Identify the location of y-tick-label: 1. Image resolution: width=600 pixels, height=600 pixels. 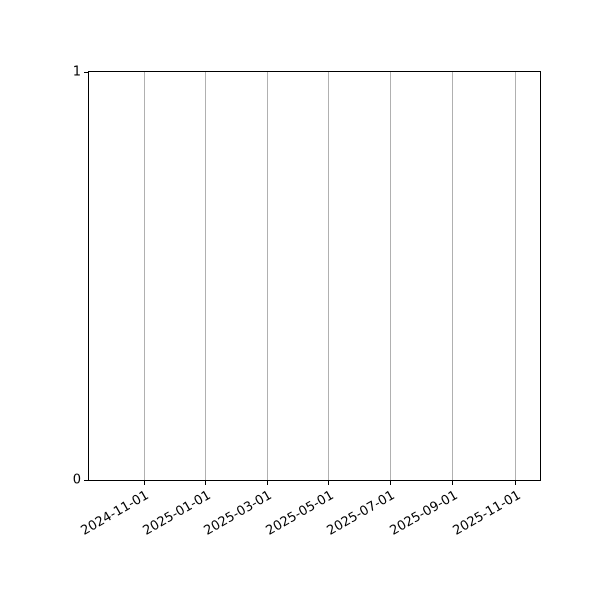
(76, 72).